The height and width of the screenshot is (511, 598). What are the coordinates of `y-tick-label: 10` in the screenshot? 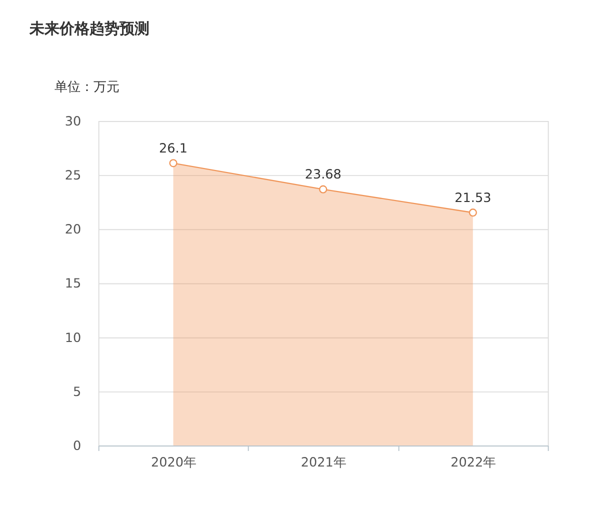 It's located at (73, 338).